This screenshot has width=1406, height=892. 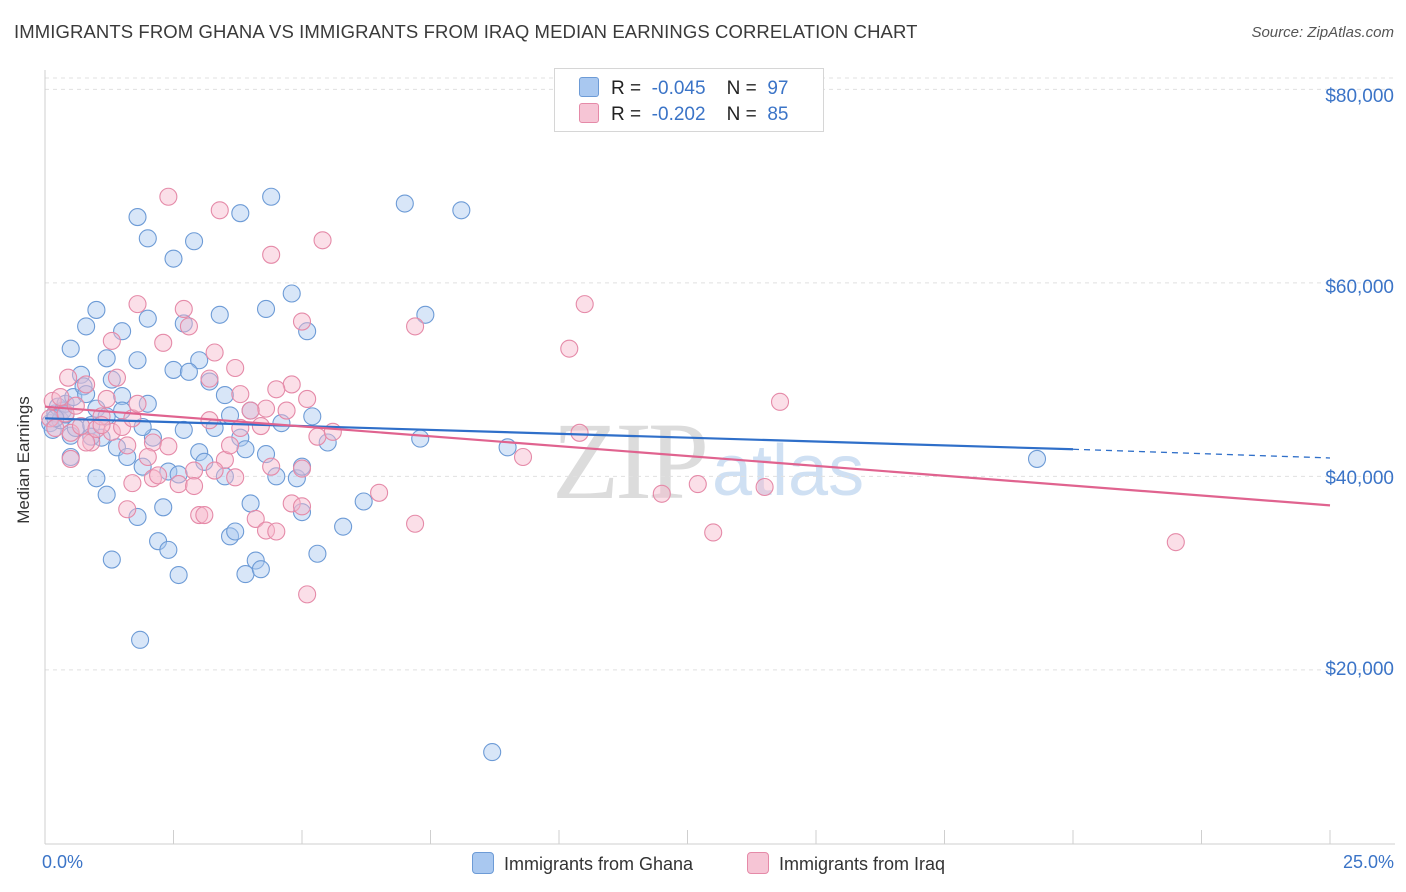 What do you see at coordinates (1359, 669) in the screenshot?
I see `y-tick-label-20000: $20,000` at bounding box center [1359, 669].